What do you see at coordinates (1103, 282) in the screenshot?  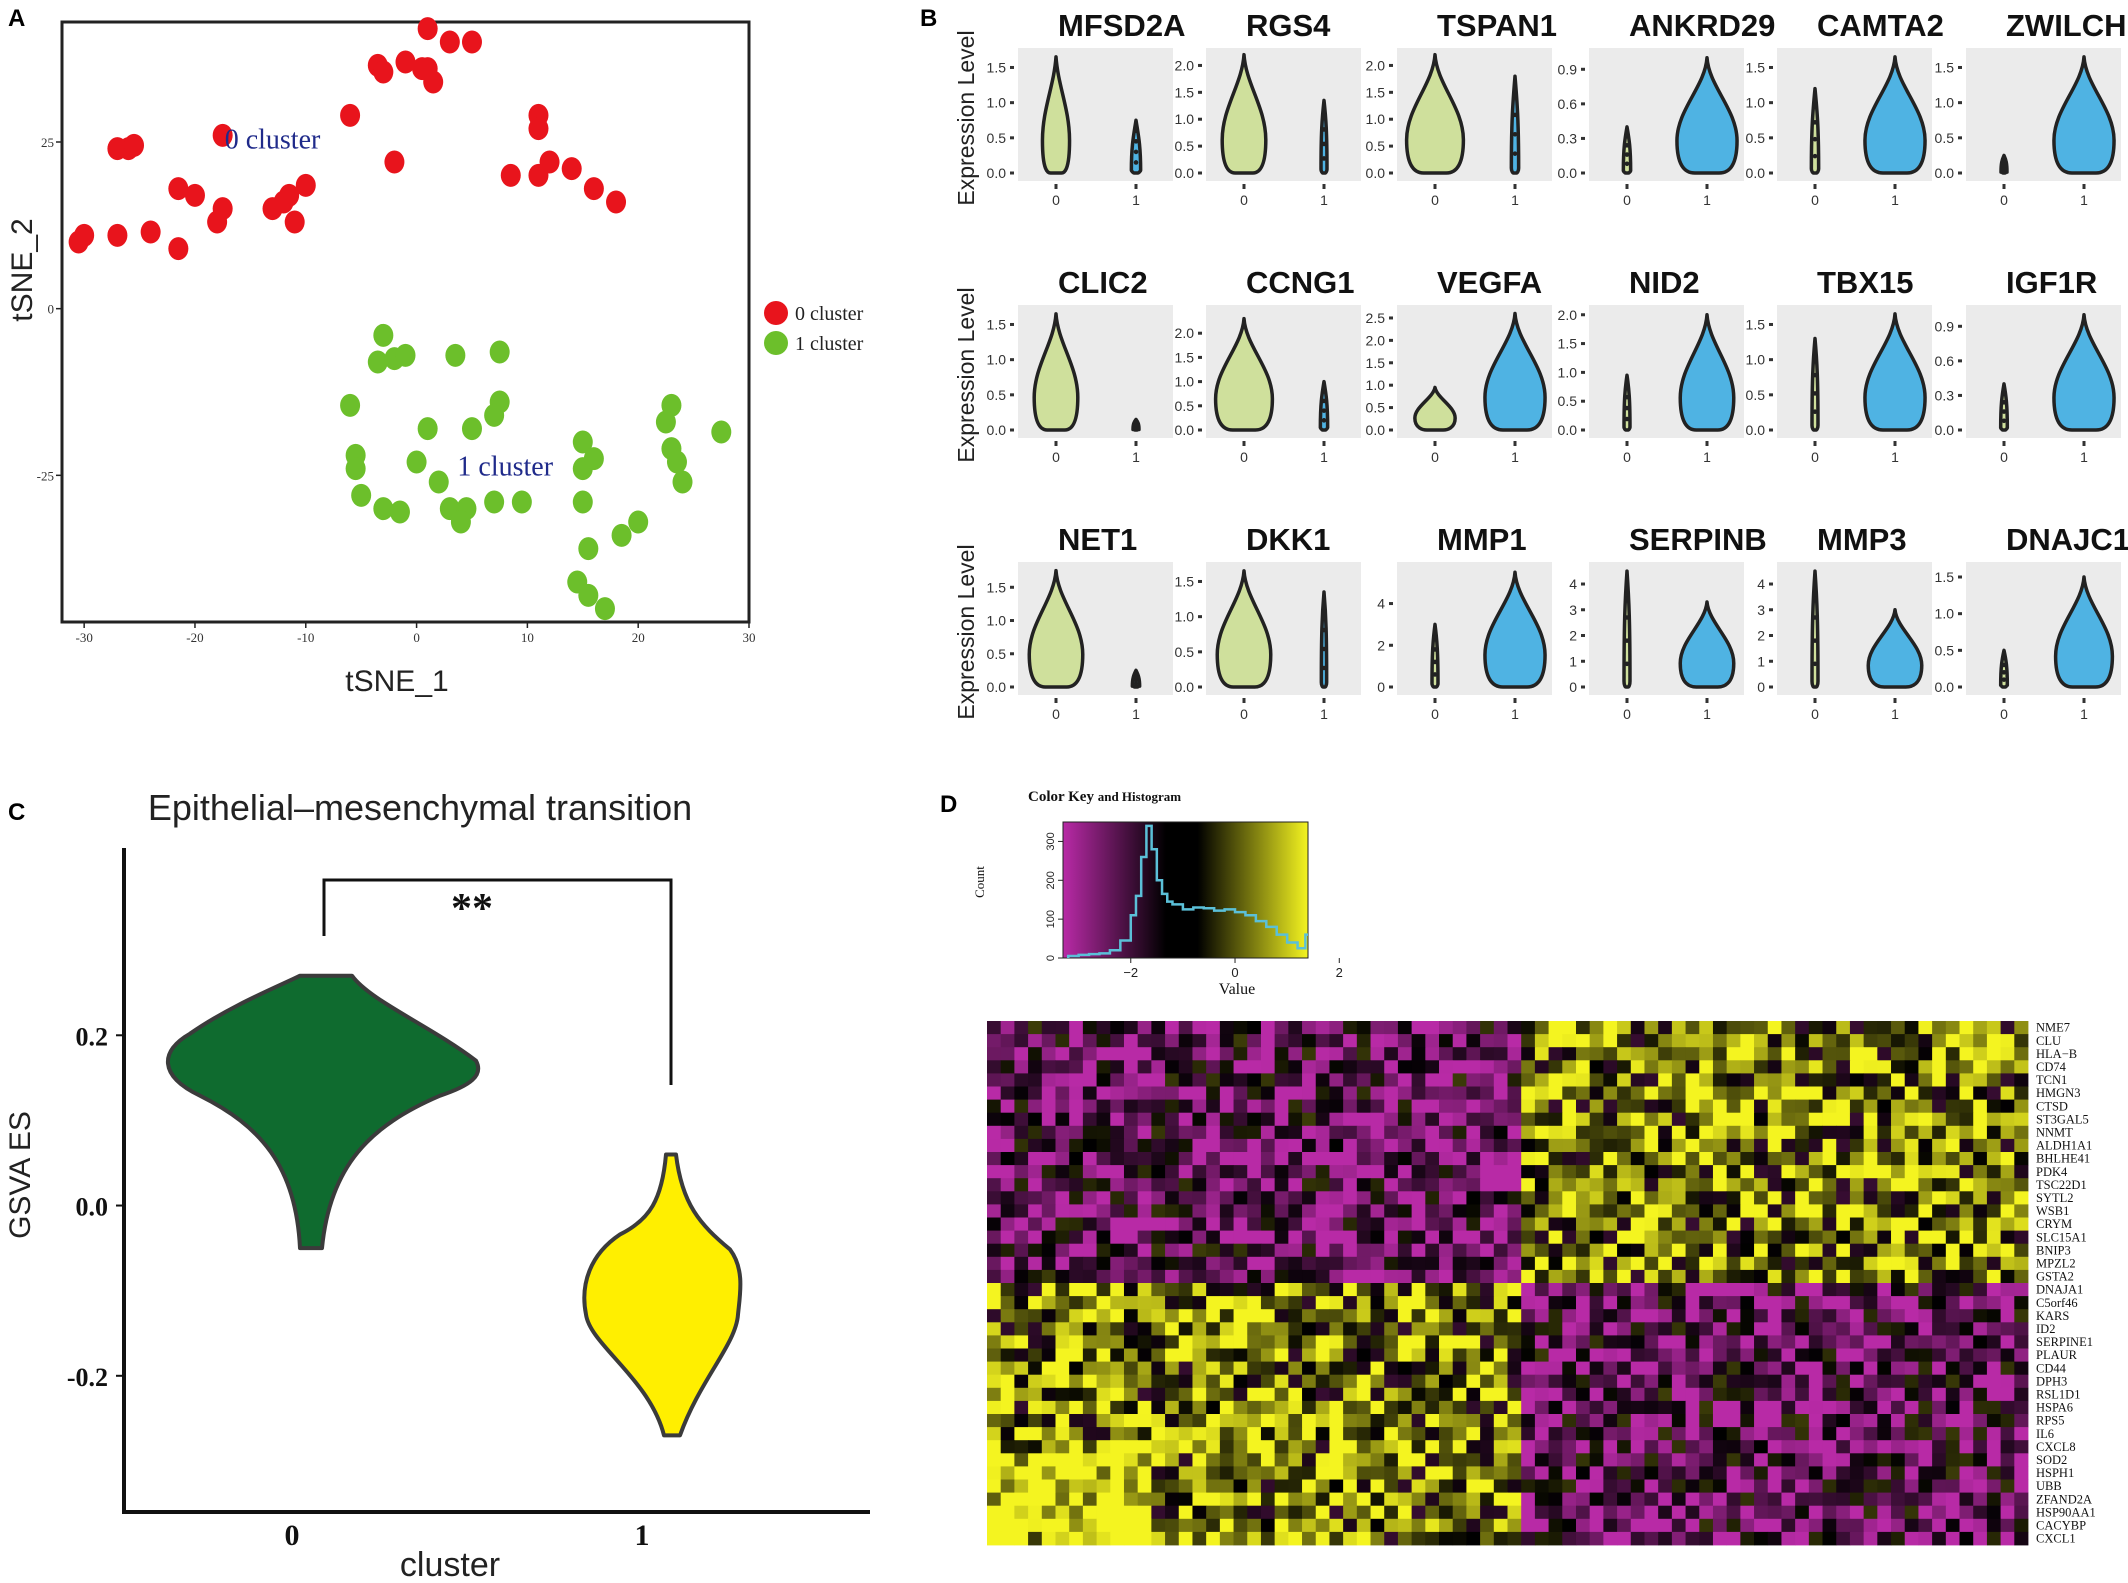 I see `gene-title: CLIC2` at bounding box center [1103, 282].